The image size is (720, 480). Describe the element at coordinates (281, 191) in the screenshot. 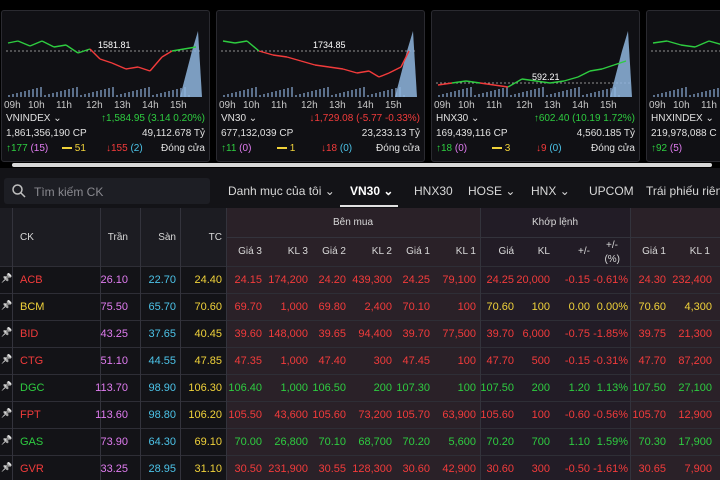

I see `tab-danh-muc: Danh mục của tôi ⌄` at that location.